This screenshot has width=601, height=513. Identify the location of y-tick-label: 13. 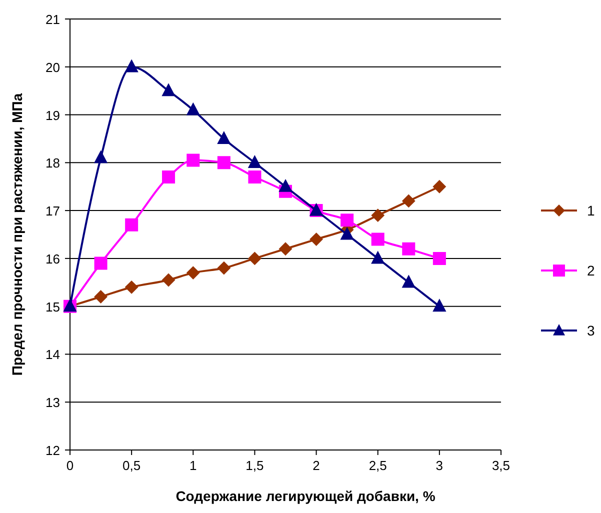
(53, 402).